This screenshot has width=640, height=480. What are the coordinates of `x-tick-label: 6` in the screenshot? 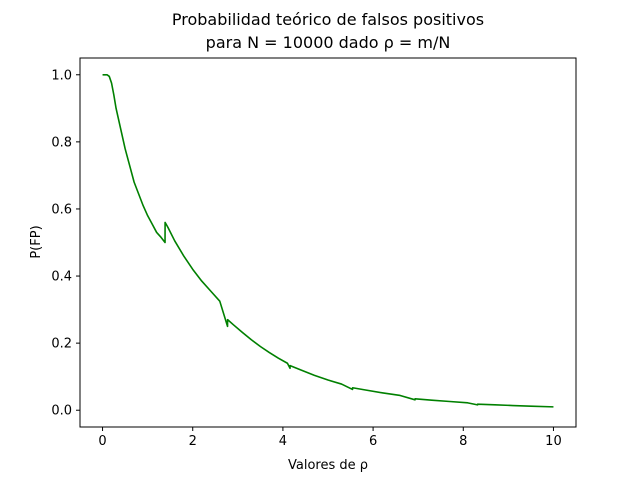 It's located at (373, 441).